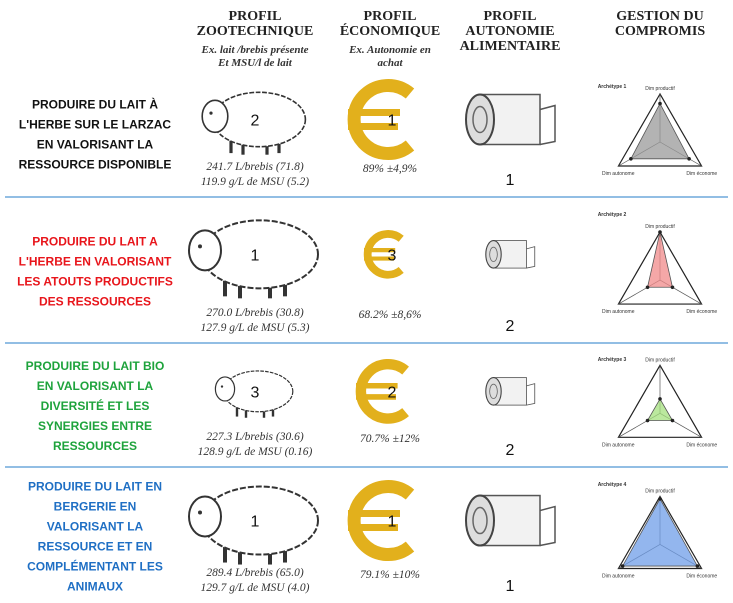 This screenshot has height=603, width=733. What do you see at coordinates (254, 437) in the screenshot?
I see `zoo-stat: 227.3 L/brebis (30.6)` at bounding box center [254, 437].